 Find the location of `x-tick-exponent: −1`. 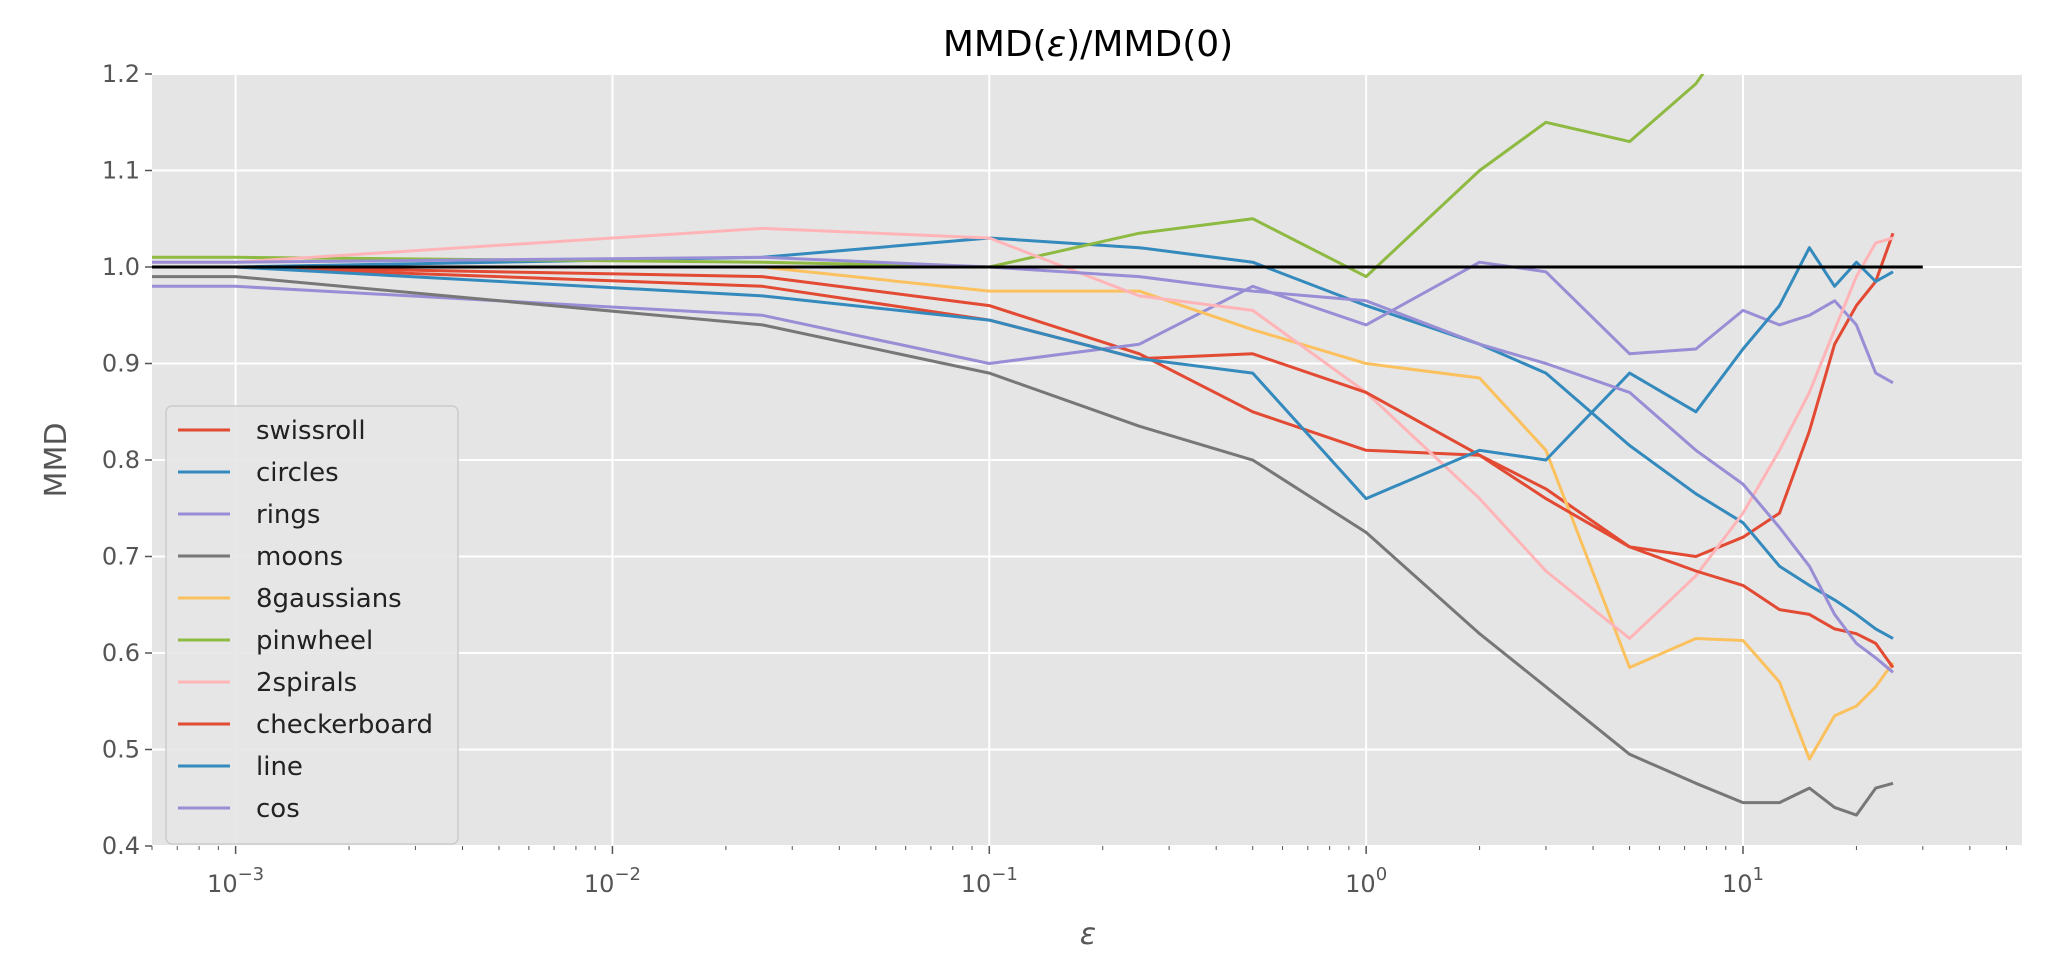

x-tick-exponent: −1 is located at coordinates (1004, 874).